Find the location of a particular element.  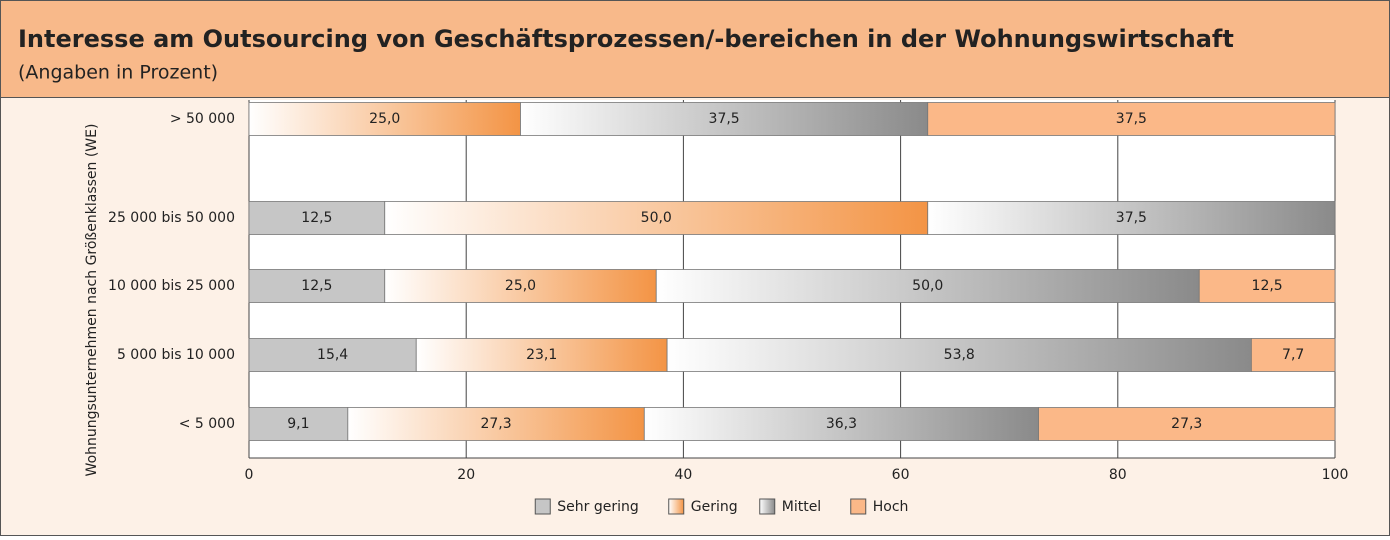

value-label: 23,1 is located at coordinates (541, 355).